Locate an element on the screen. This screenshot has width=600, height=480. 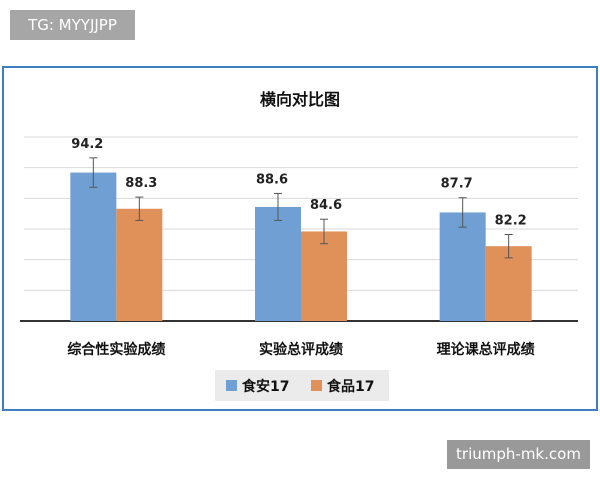
site-watermark: triumph-mk.com is located at coordinates (518, 454).